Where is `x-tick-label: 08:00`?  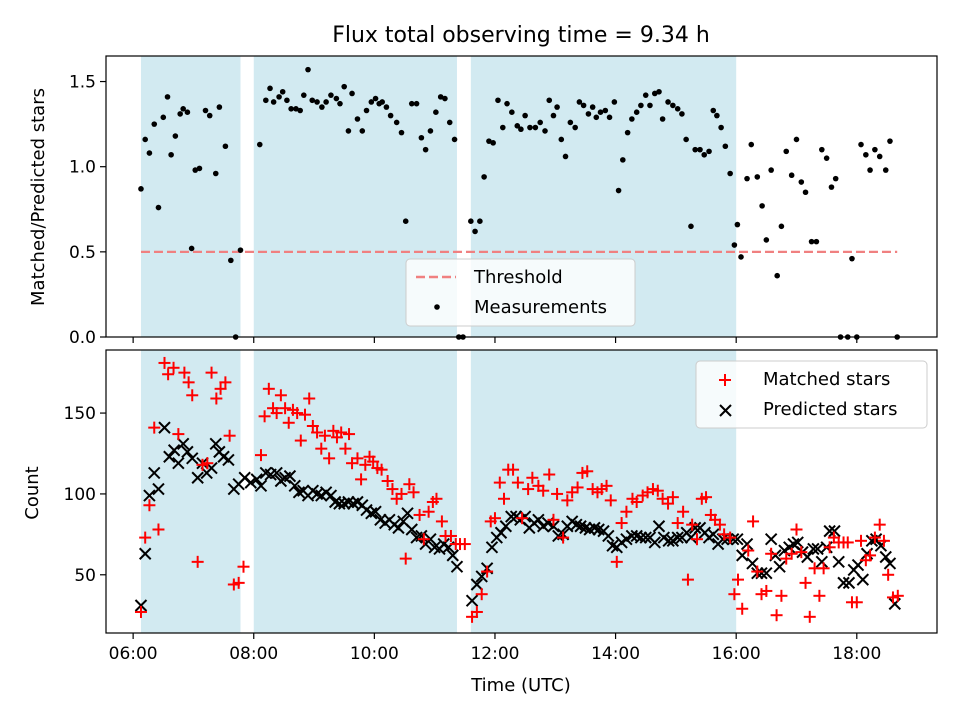
x-tick-label: 08:00 is located at coordinates (253, 654).